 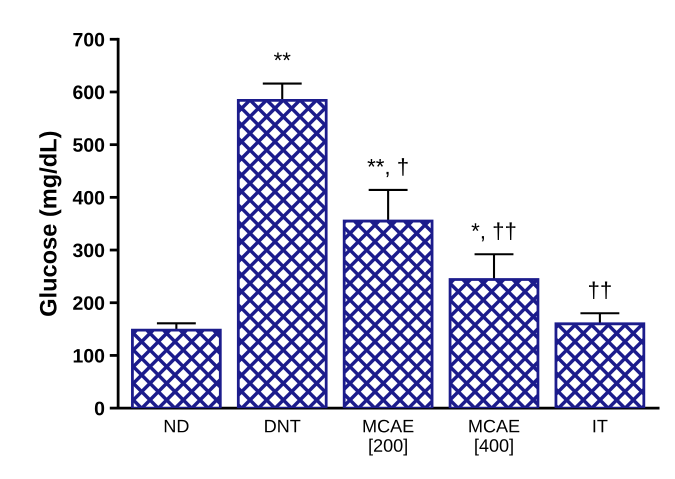 What do you see at coordinates (282, 426) in the screenshot?
I see `x-tick-label: DNT` at bounding box center [282, 426].